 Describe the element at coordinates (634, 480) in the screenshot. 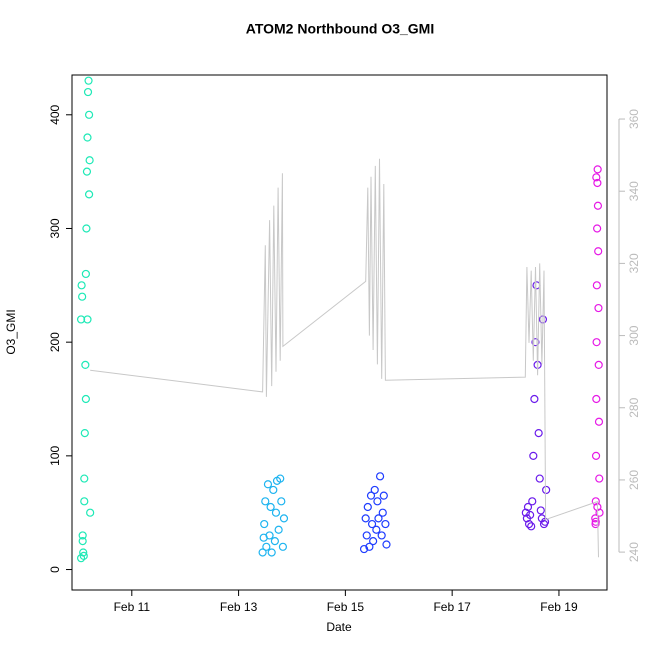

I see `y2-tick-label: 260` at that location.